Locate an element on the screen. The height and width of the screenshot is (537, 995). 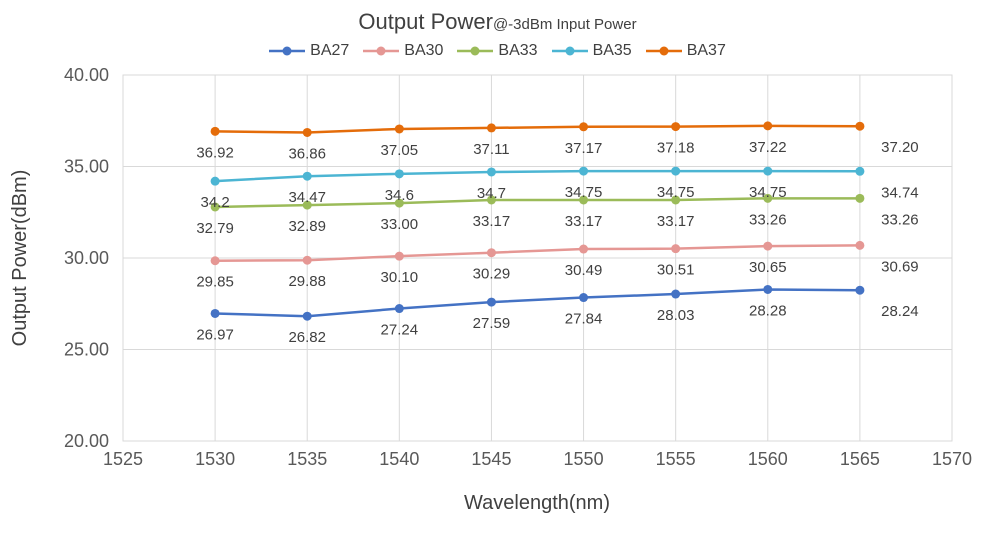
legend-label: BA37 is located at coordinates (706, 50).